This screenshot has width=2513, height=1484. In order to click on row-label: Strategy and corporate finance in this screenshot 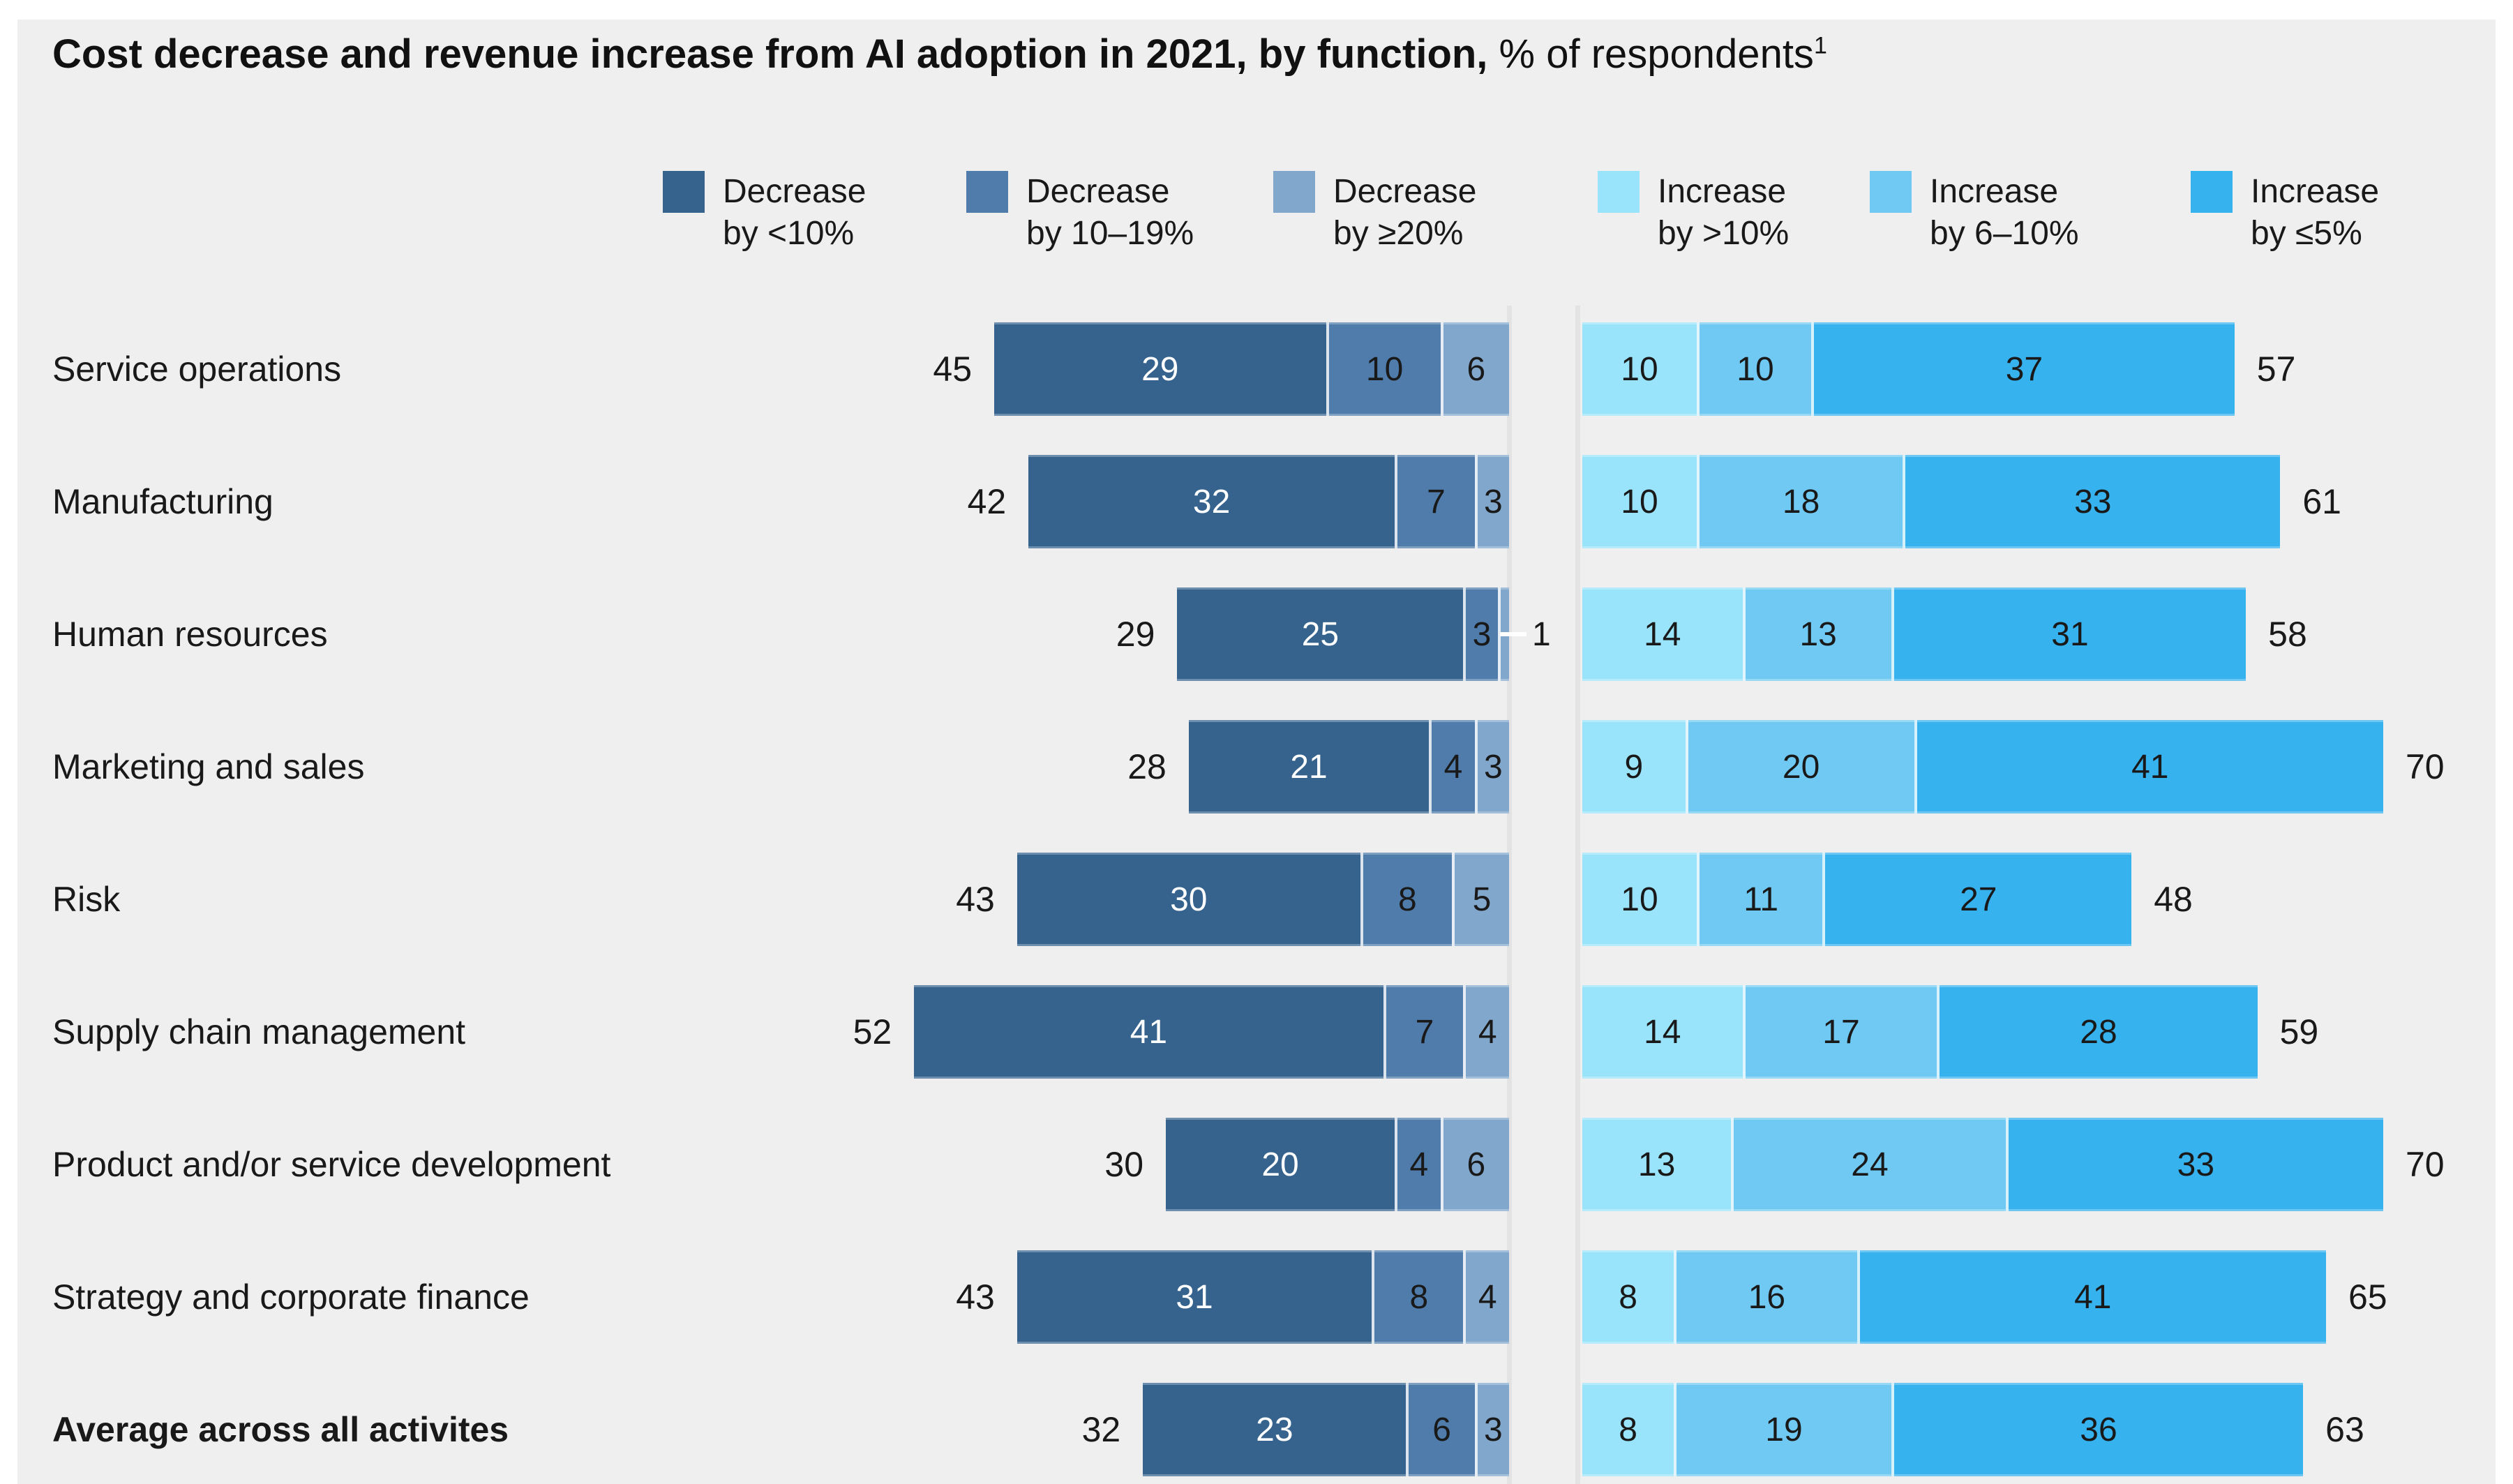, I will do `click(291, 1297)`.